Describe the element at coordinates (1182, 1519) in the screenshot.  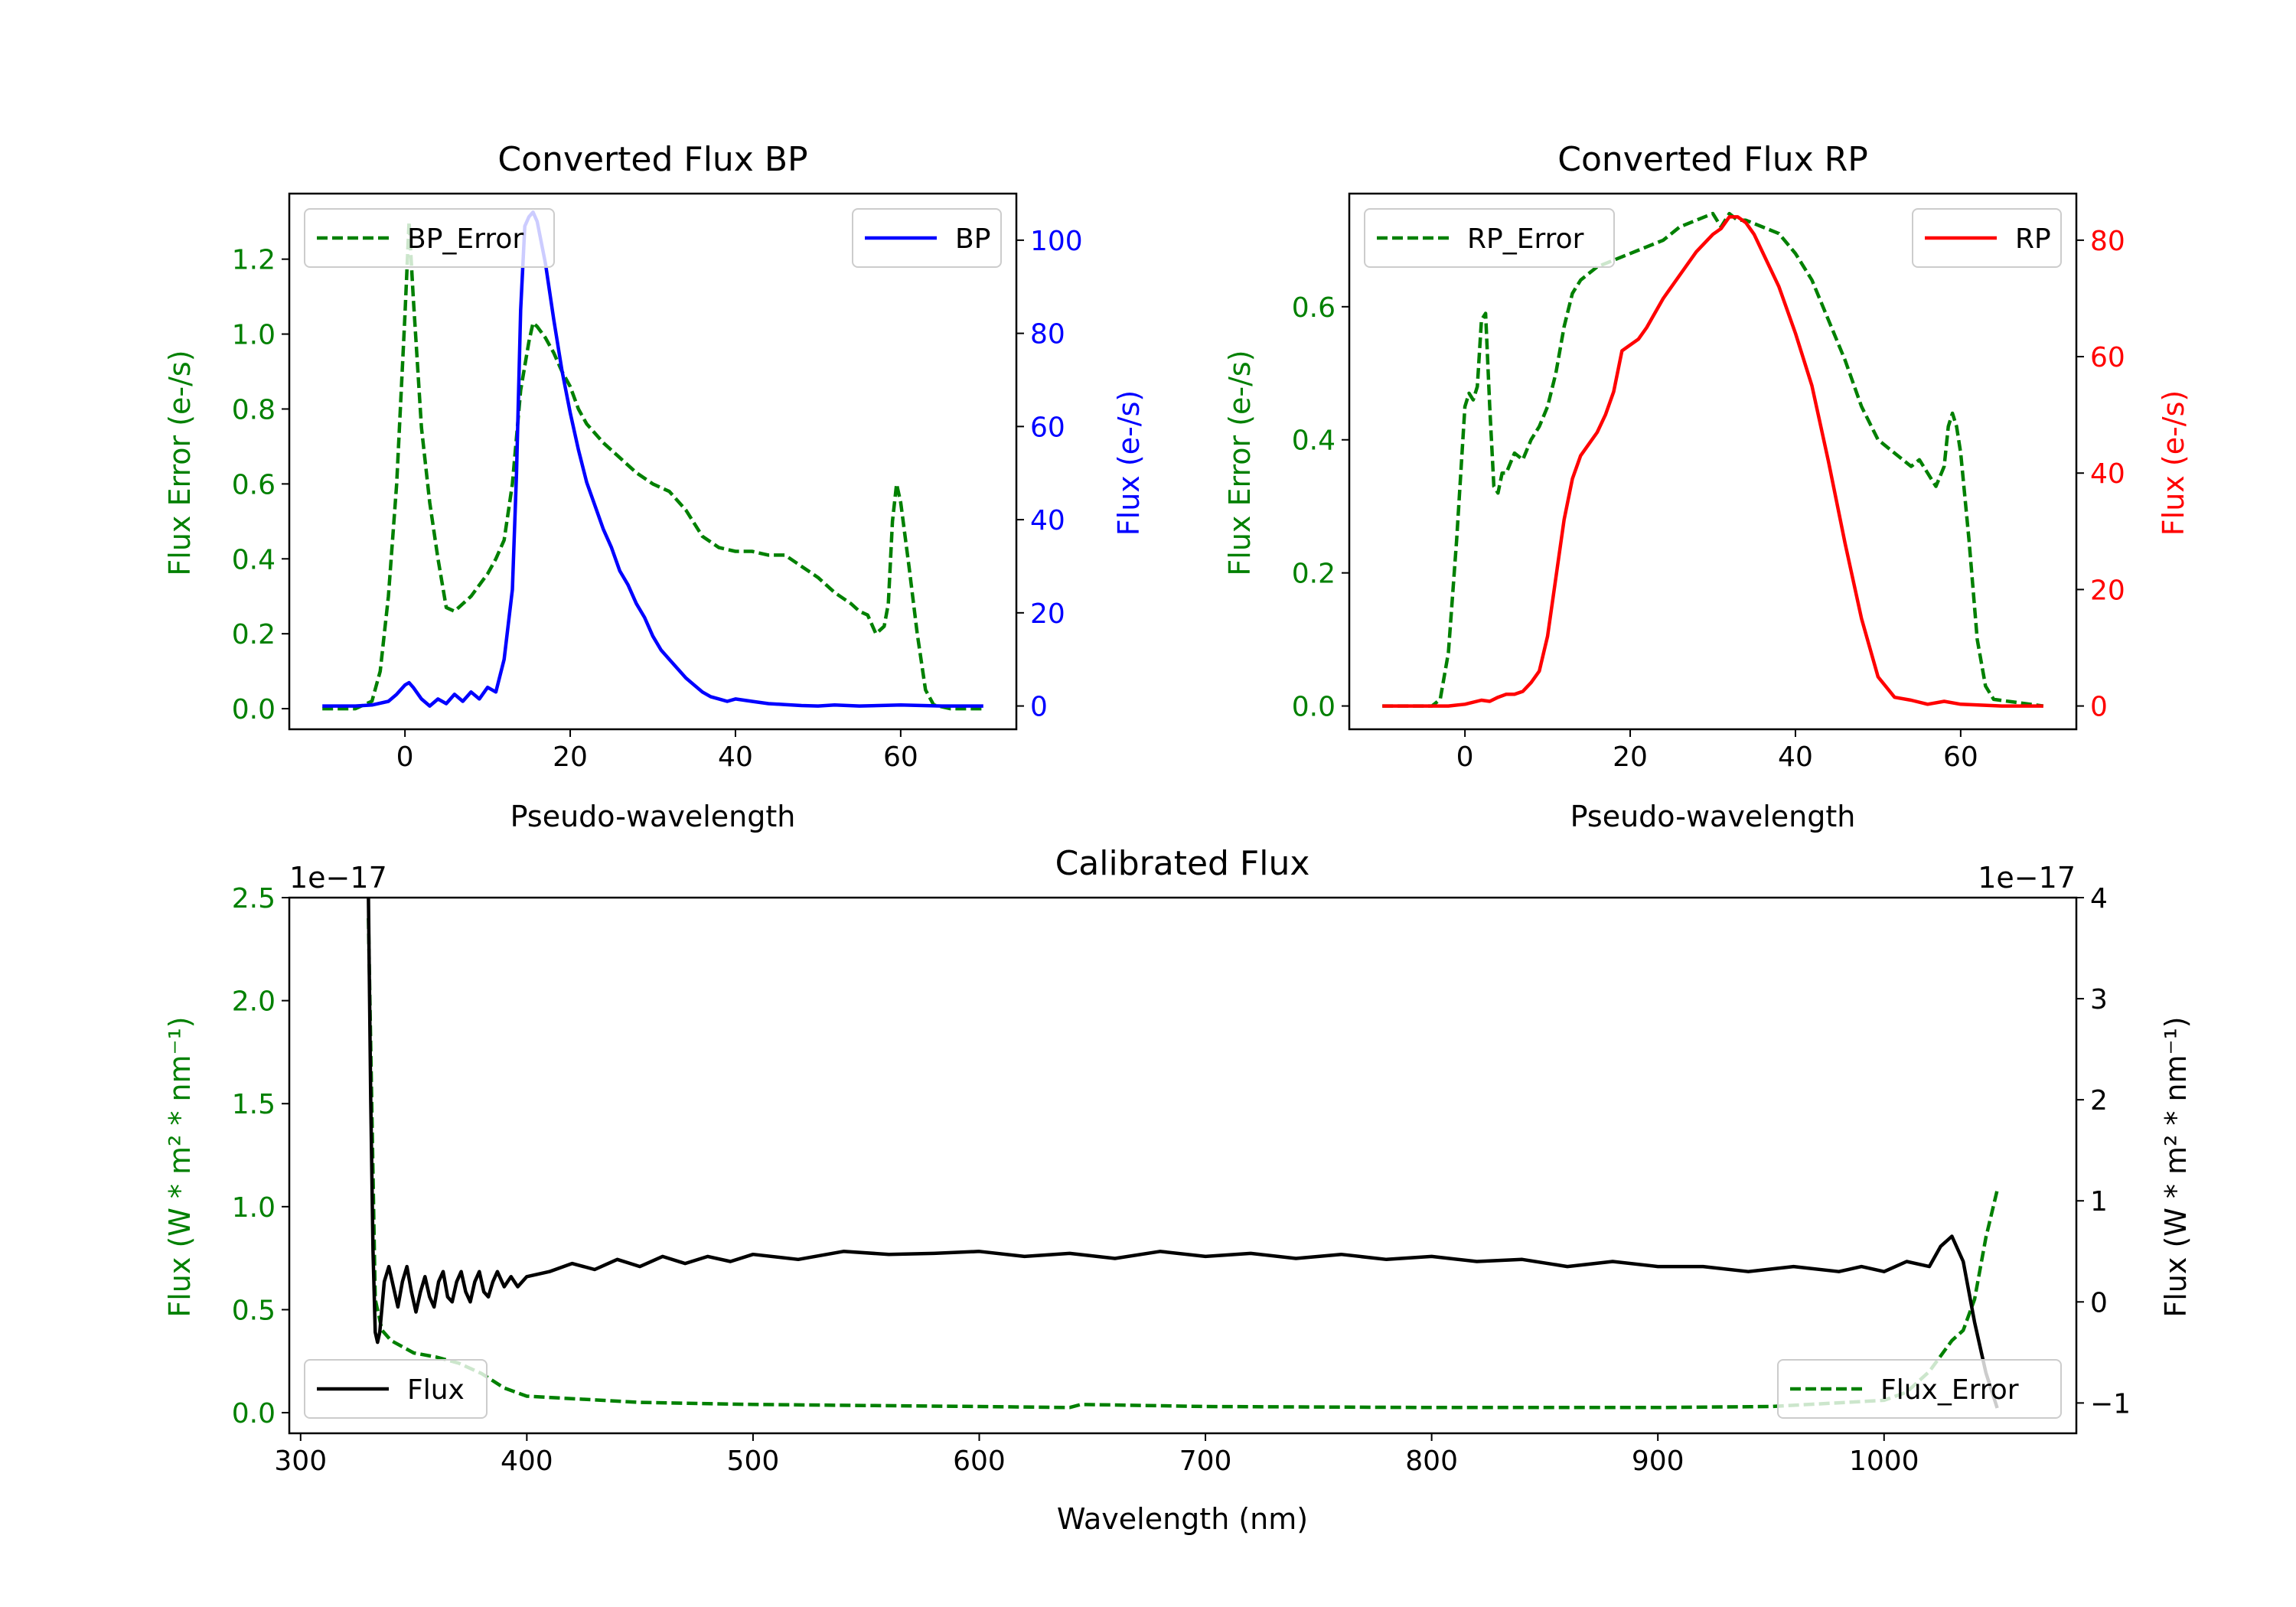
I see `calibrated-x-axis-label: Wavelength (nm)` at that location.